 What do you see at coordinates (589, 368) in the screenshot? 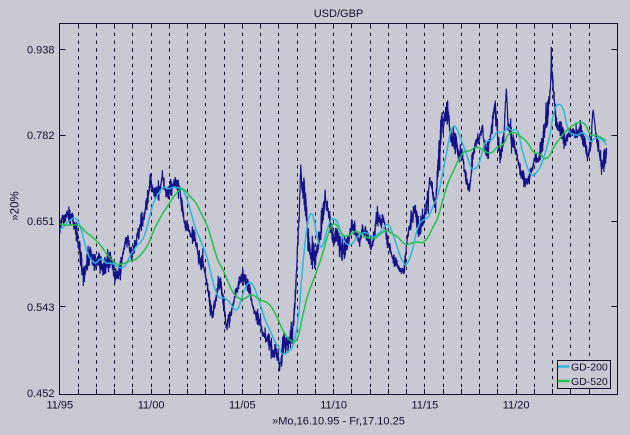
I see `svg-text: GD-200` at bounding box center [589, 368].